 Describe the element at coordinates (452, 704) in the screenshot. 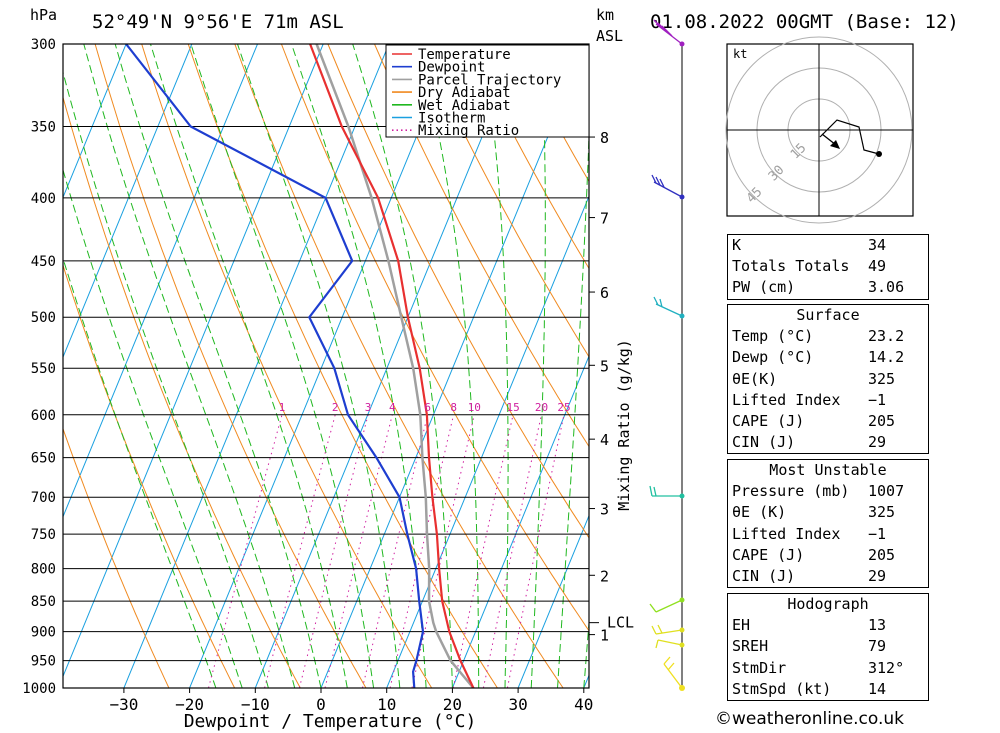

I see `x-tick-label: 20` at that location.